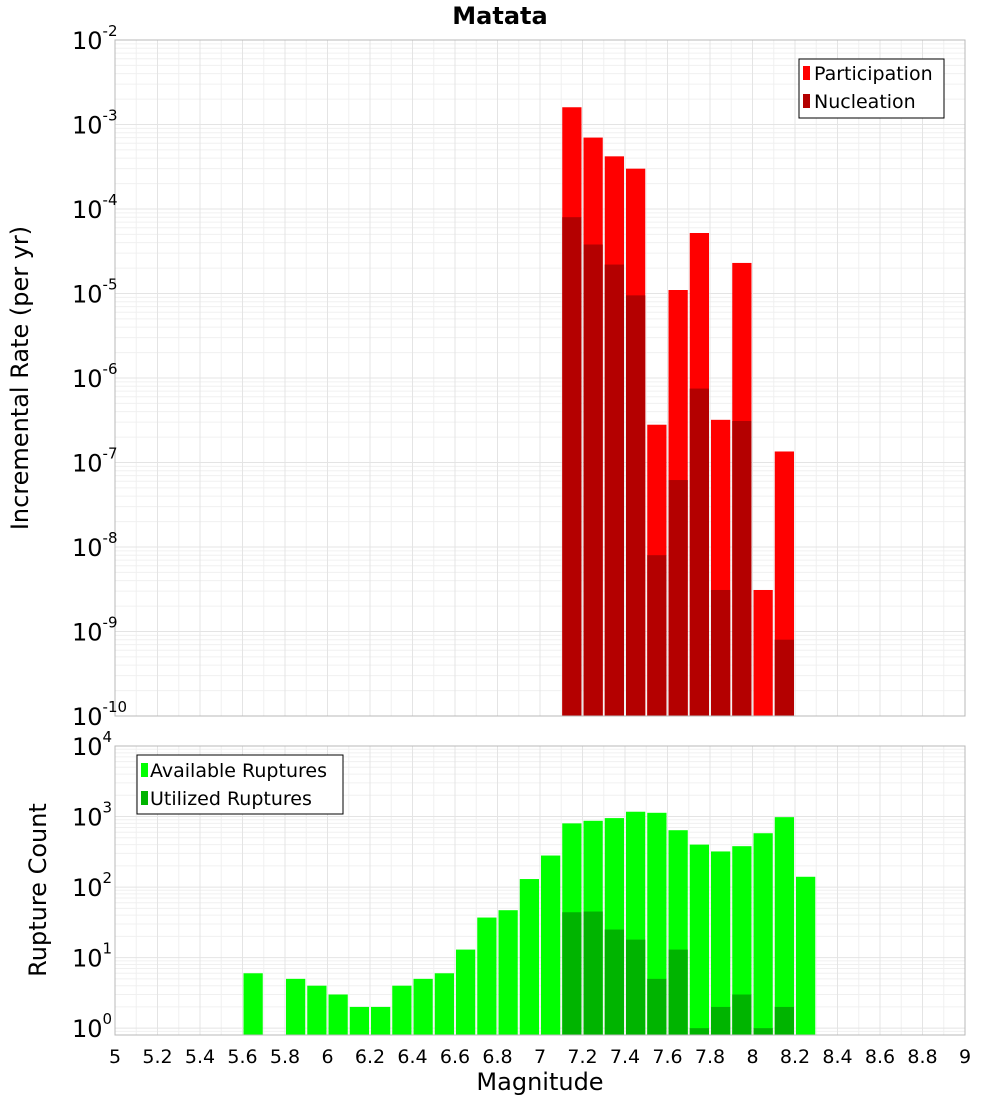  I want to click on legend-swatch-available, so click(144, 770).